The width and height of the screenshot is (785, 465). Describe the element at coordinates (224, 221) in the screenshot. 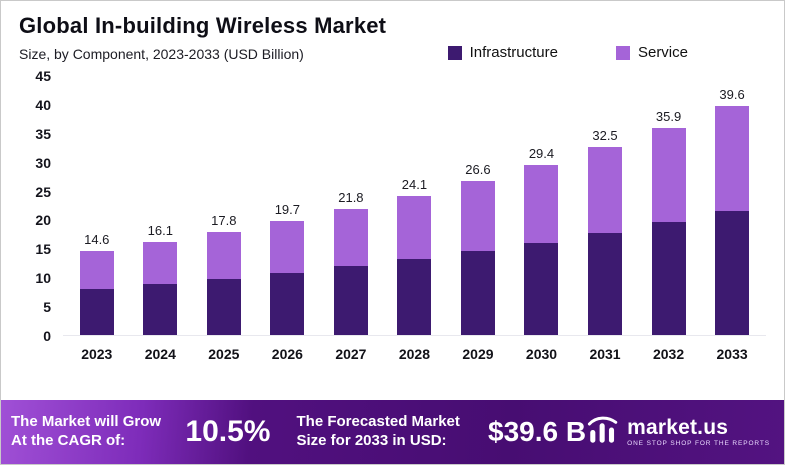

I see `bar-total-label: 17.8` at that location.